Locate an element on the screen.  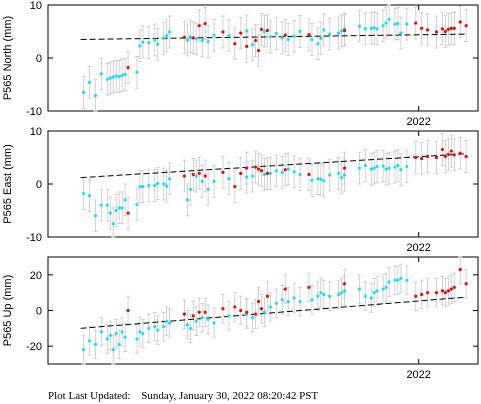
ylabel-3: P565 Up (mm) is located at coordinates (8, 311).